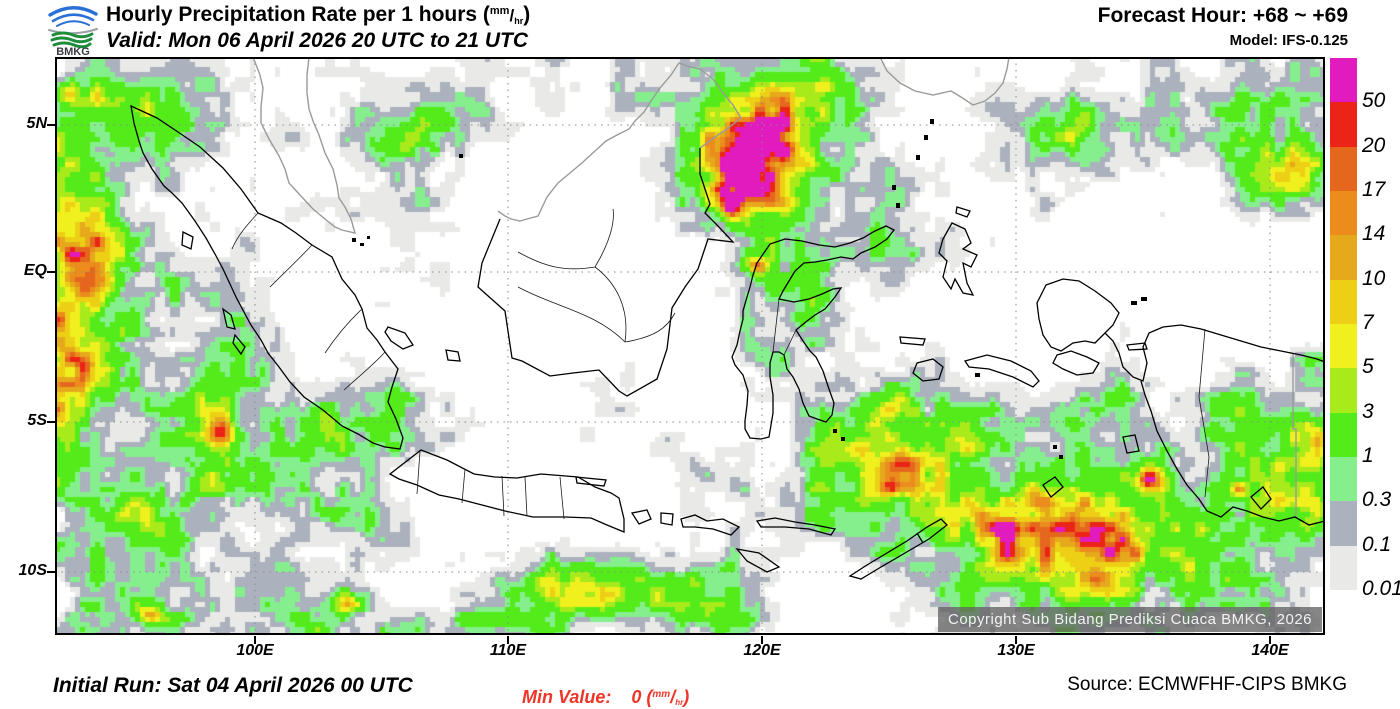 This screenshot has width=1400, height=709. Describe the element at coordinates (1368, 455) in the screenshot. I see `legend-label-1: 1` at that location.